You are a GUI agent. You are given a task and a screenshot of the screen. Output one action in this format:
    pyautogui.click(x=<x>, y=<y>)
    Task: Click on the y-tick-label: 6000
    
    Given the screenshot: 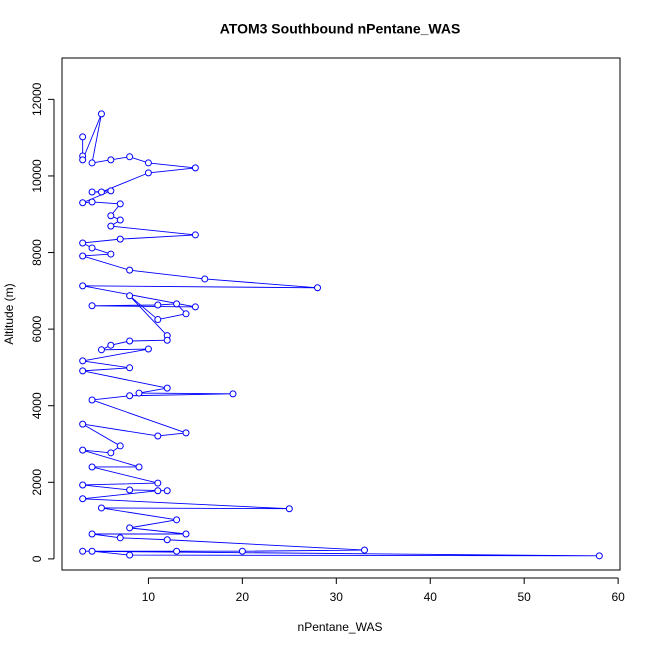 What is the action you would take?
    pyautogui.click(x=37, y=328)
    